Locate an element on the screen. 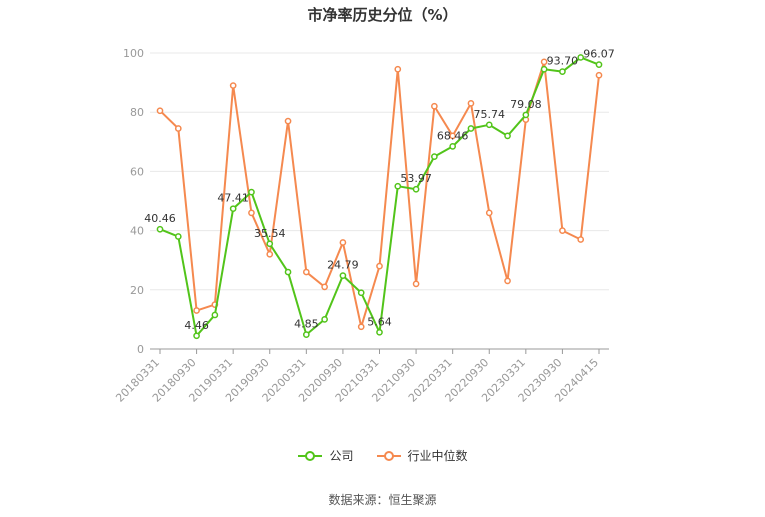 This screenshot has width=765, height=517. y-tick-label: 80 is located at coordinates (137, 112).